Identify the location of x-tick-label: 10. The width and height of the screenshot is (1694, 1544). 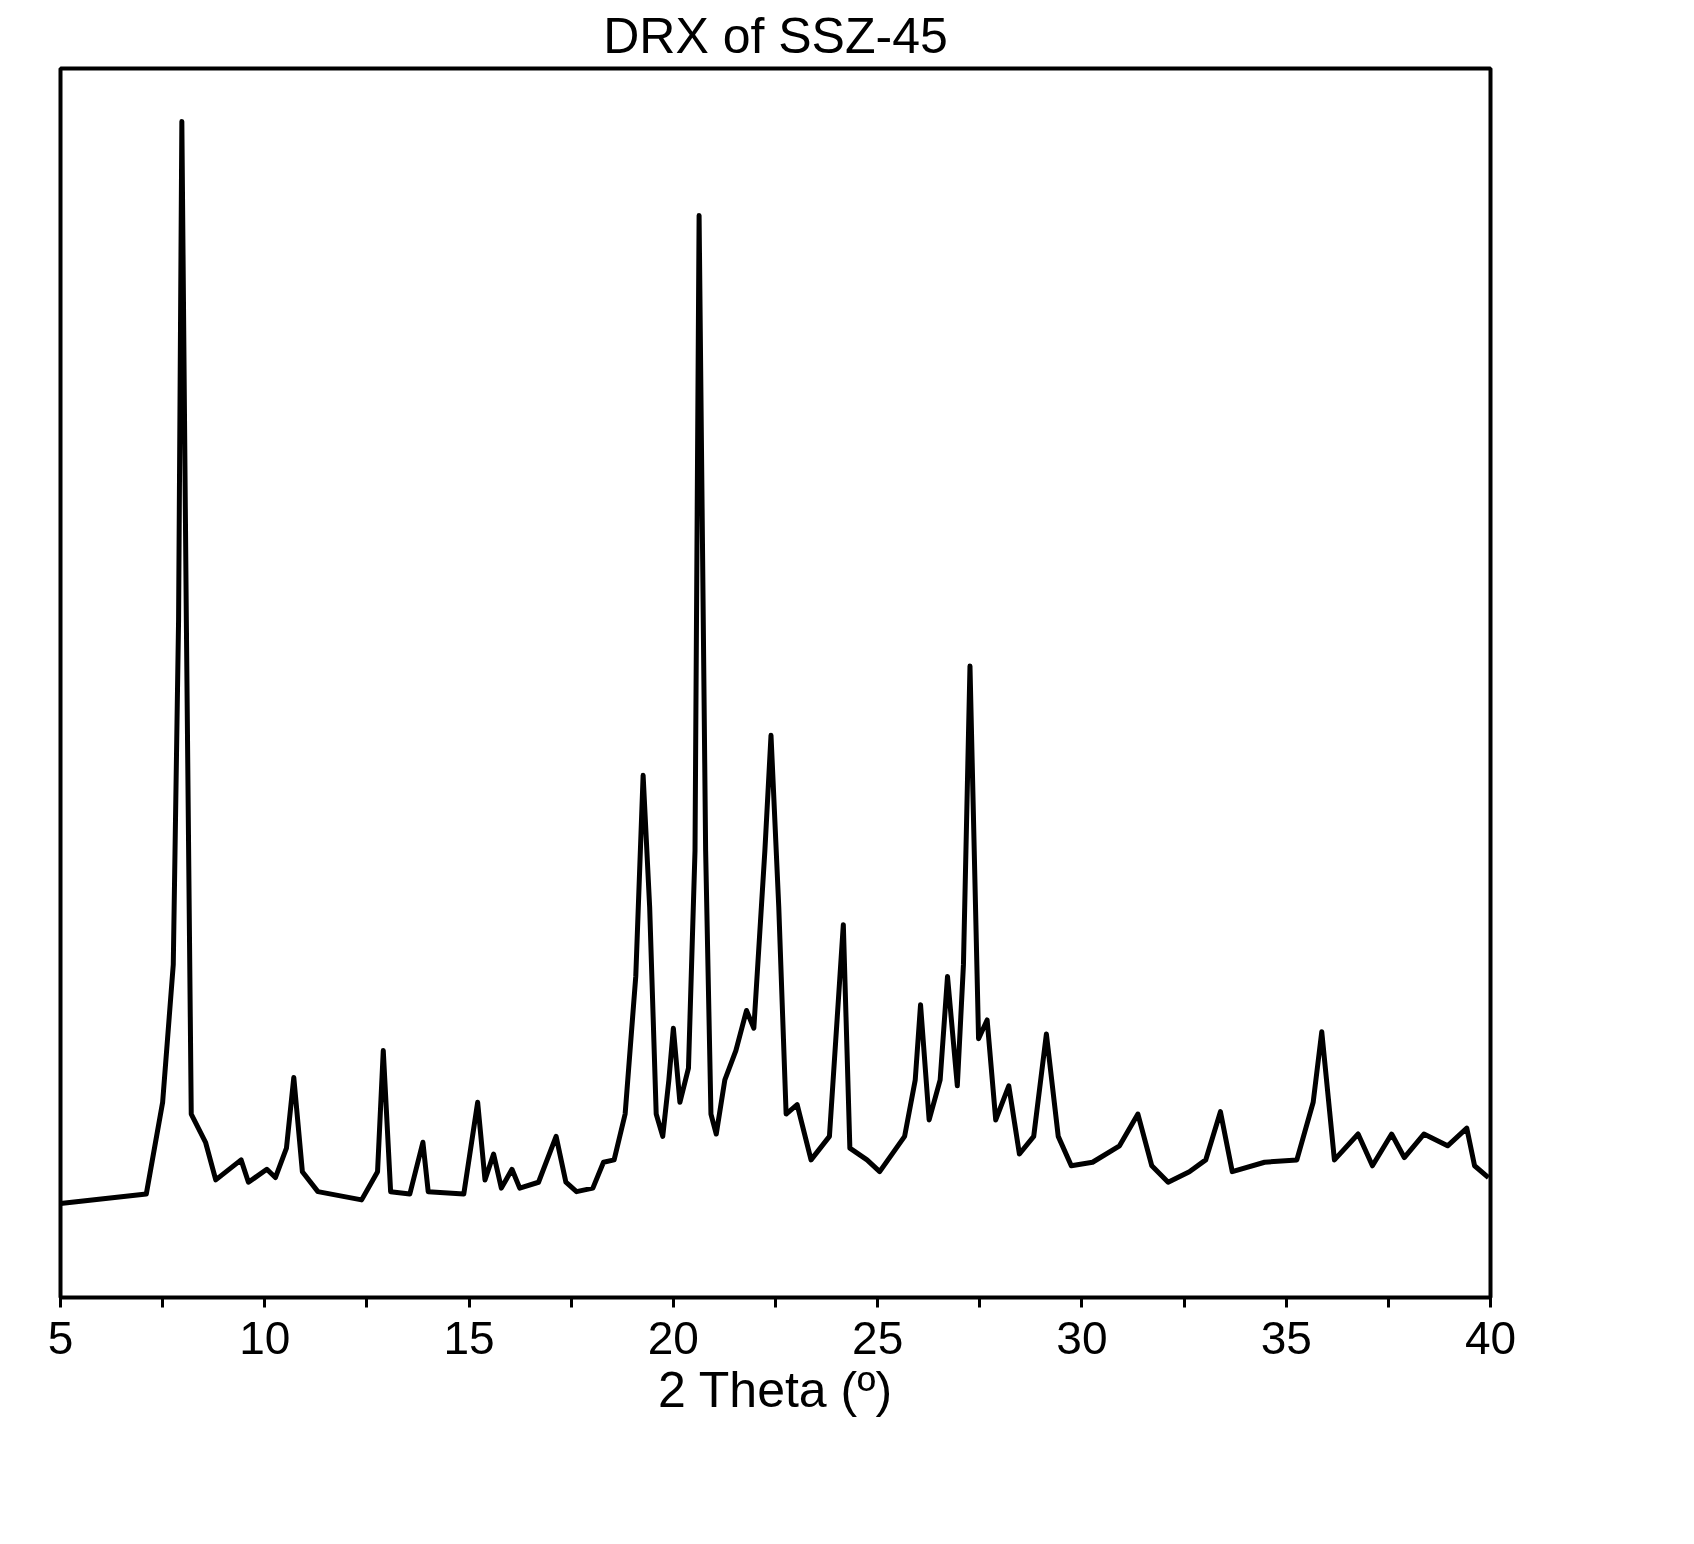
(265, 1337).